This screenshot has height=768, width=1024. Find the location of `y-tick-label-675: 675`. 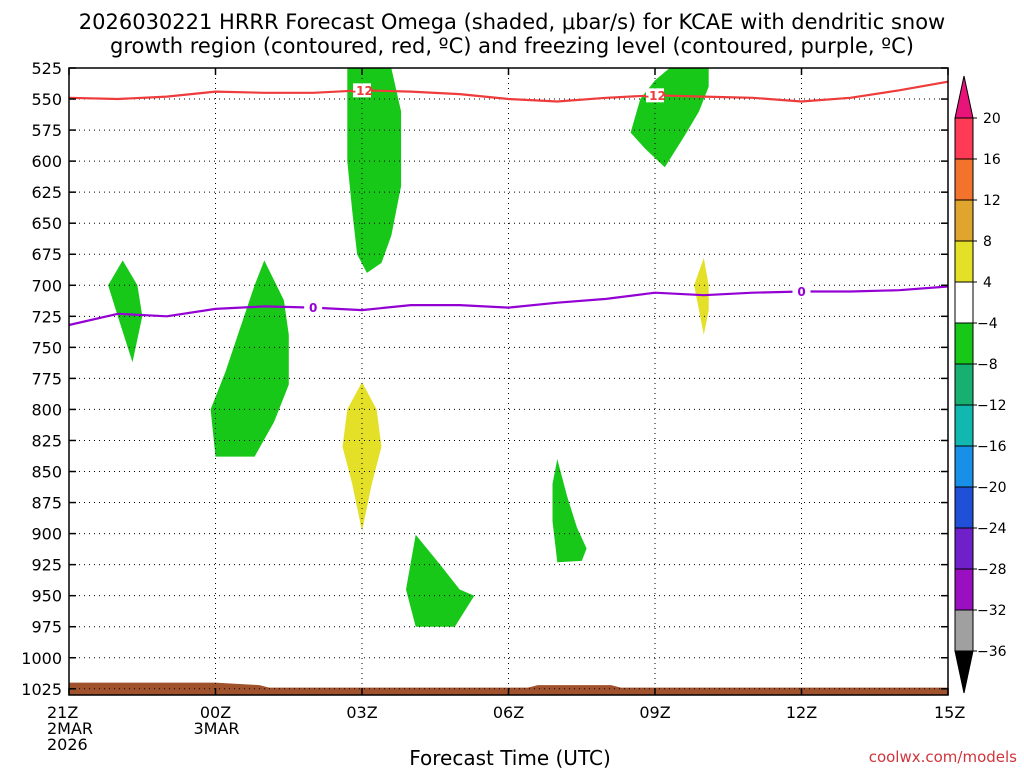

y-tick-label-675: 675 is located at coordinates (46, 254).